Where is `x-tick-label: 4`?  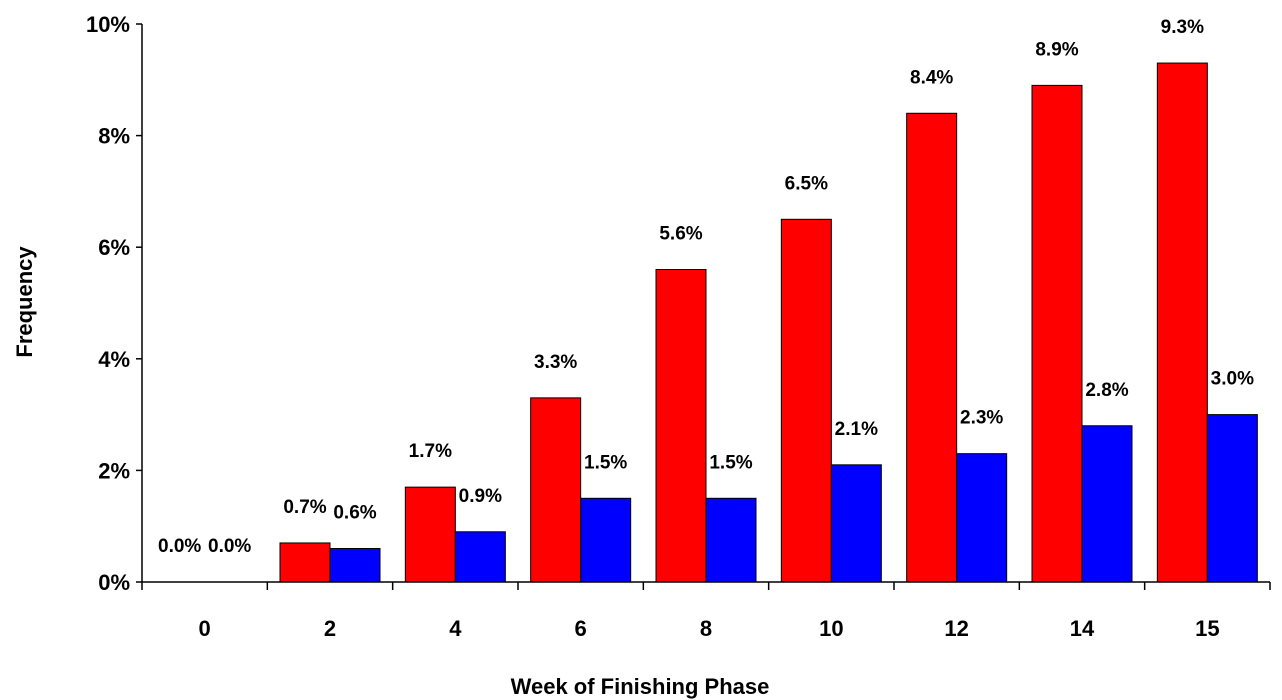
x-tick-label: 4 is located at coordinates (455, 628).